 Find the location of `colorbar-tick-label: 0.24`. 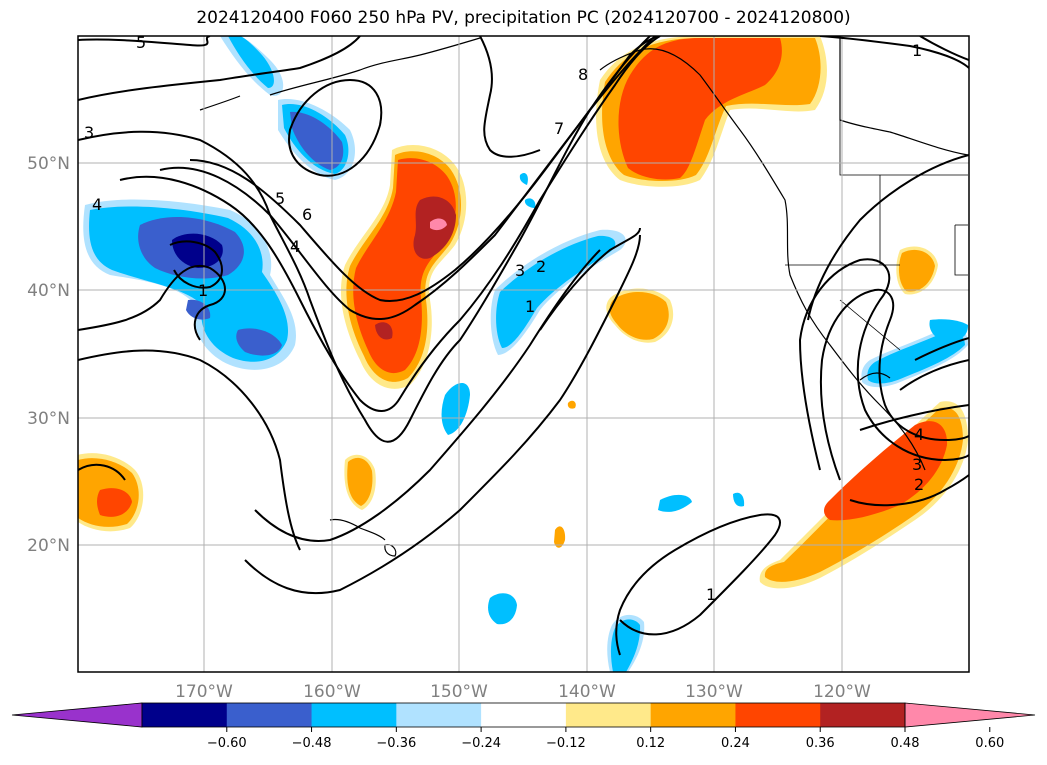

colorbar-tick-label: 0.24 is located at coordinates (735, 743).